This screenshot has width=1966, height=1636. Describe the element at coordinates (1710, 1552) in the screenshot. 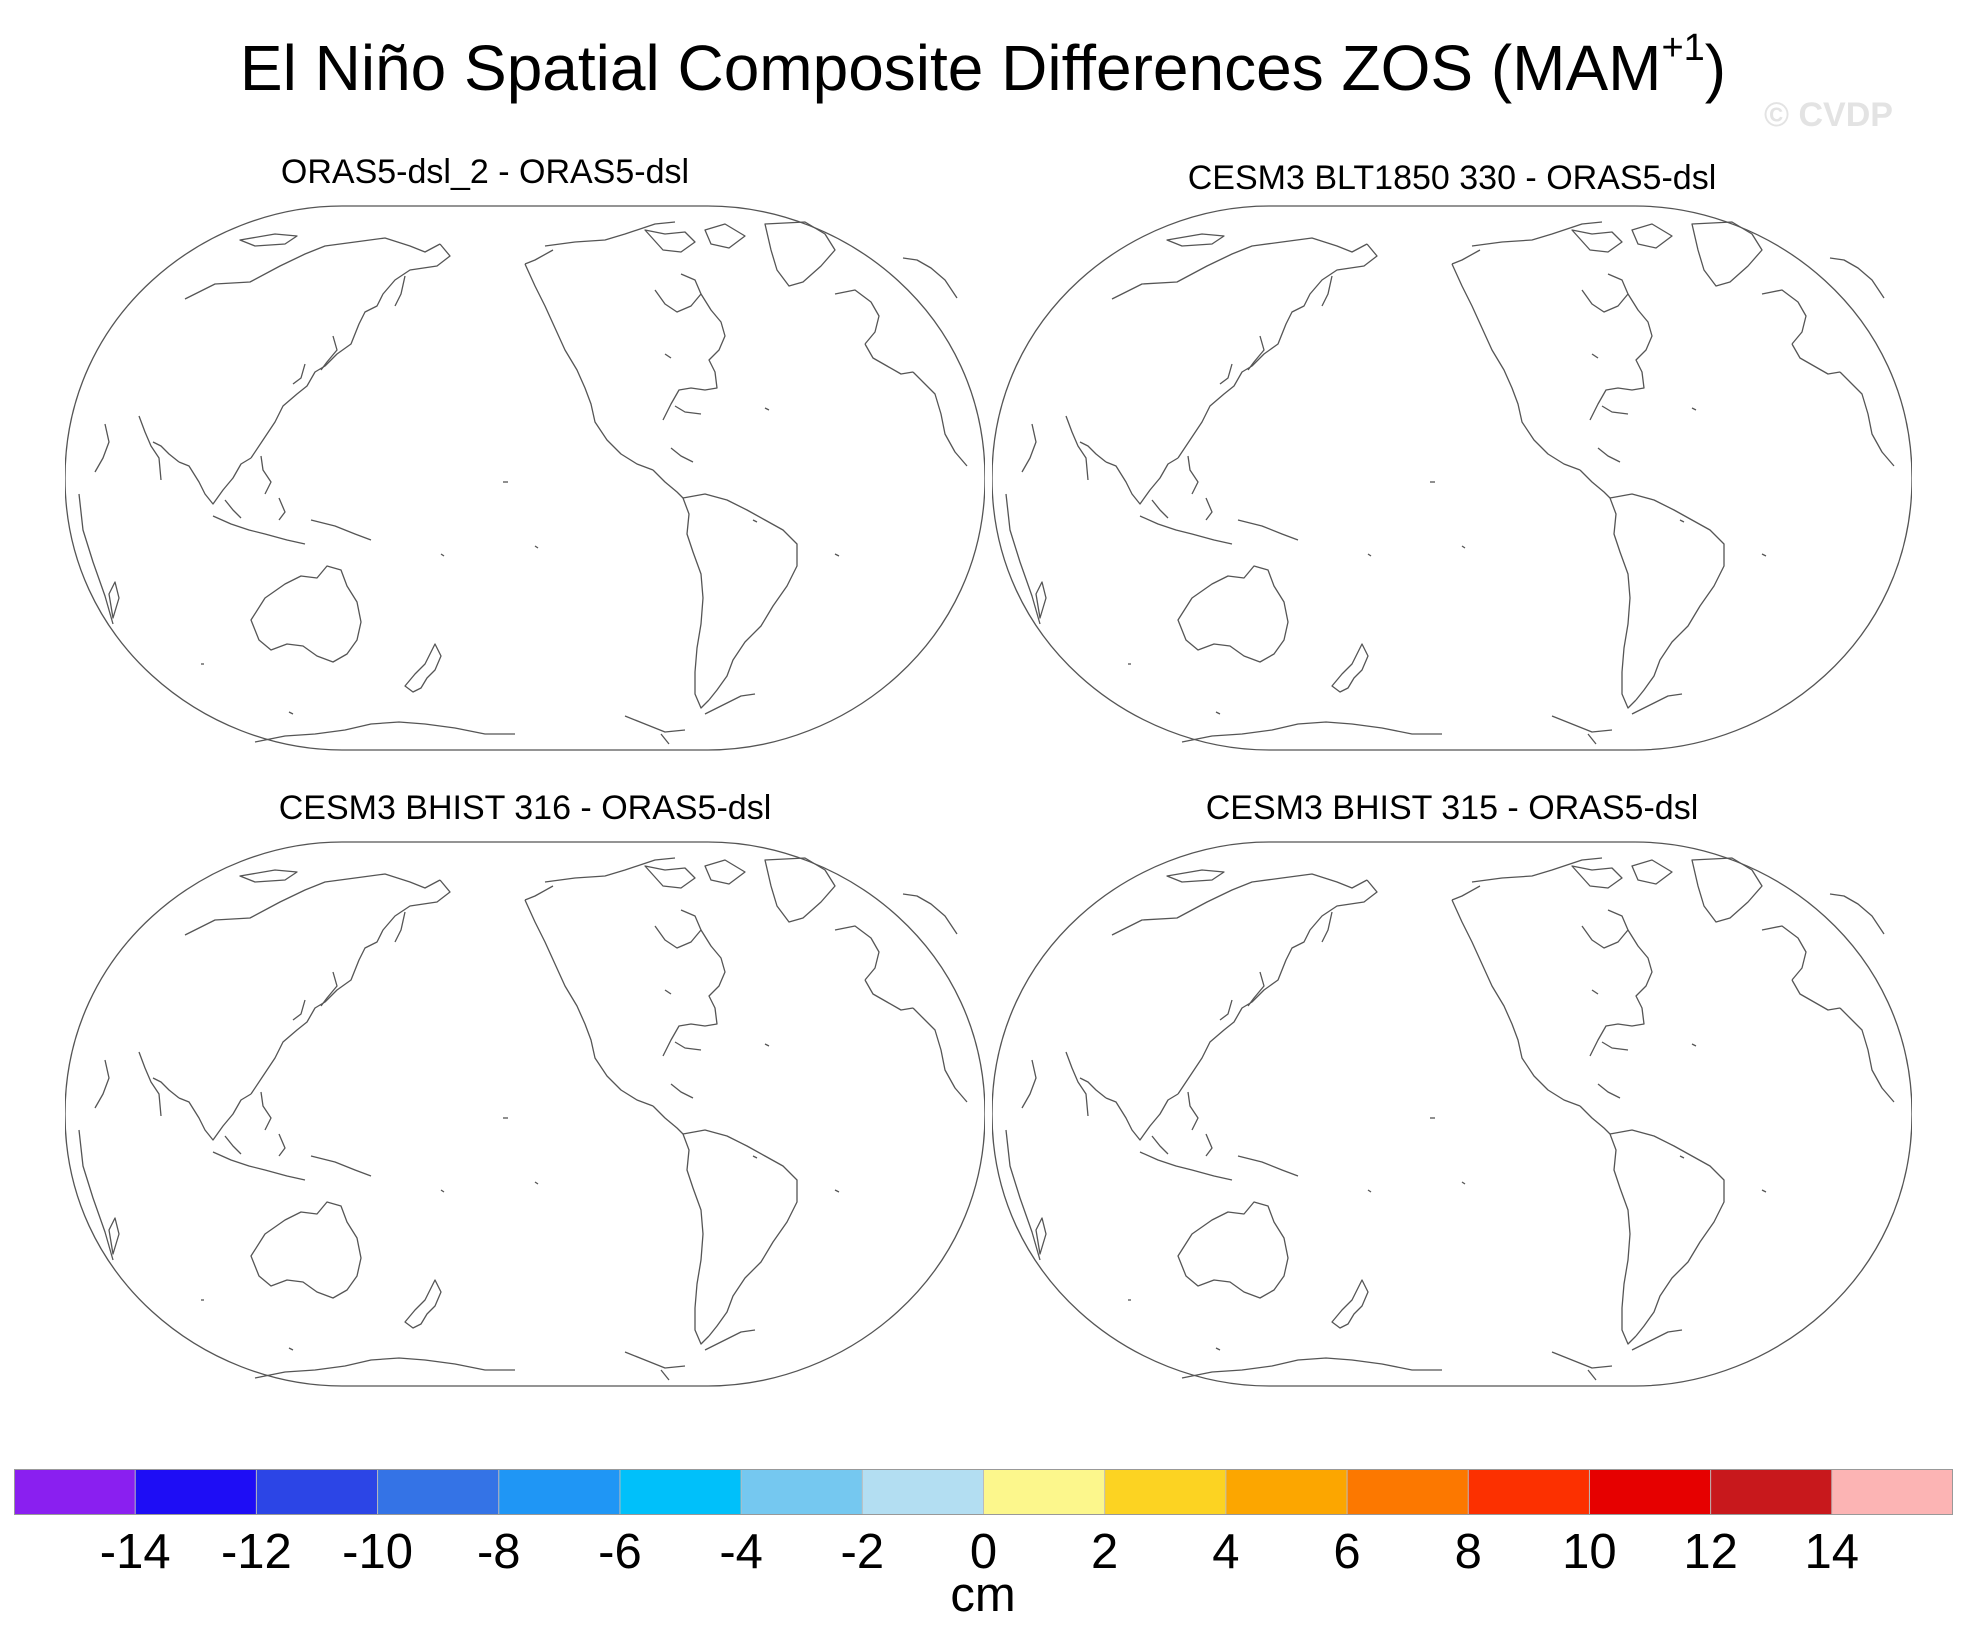

I see `colorbar-tick-label: 12` at that location.